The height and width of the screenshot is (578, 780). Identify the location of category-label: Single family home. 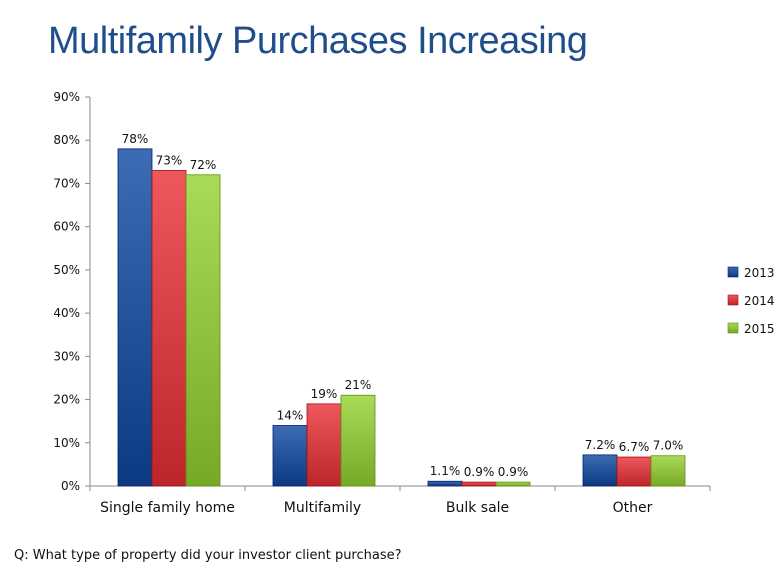
(167, 508).